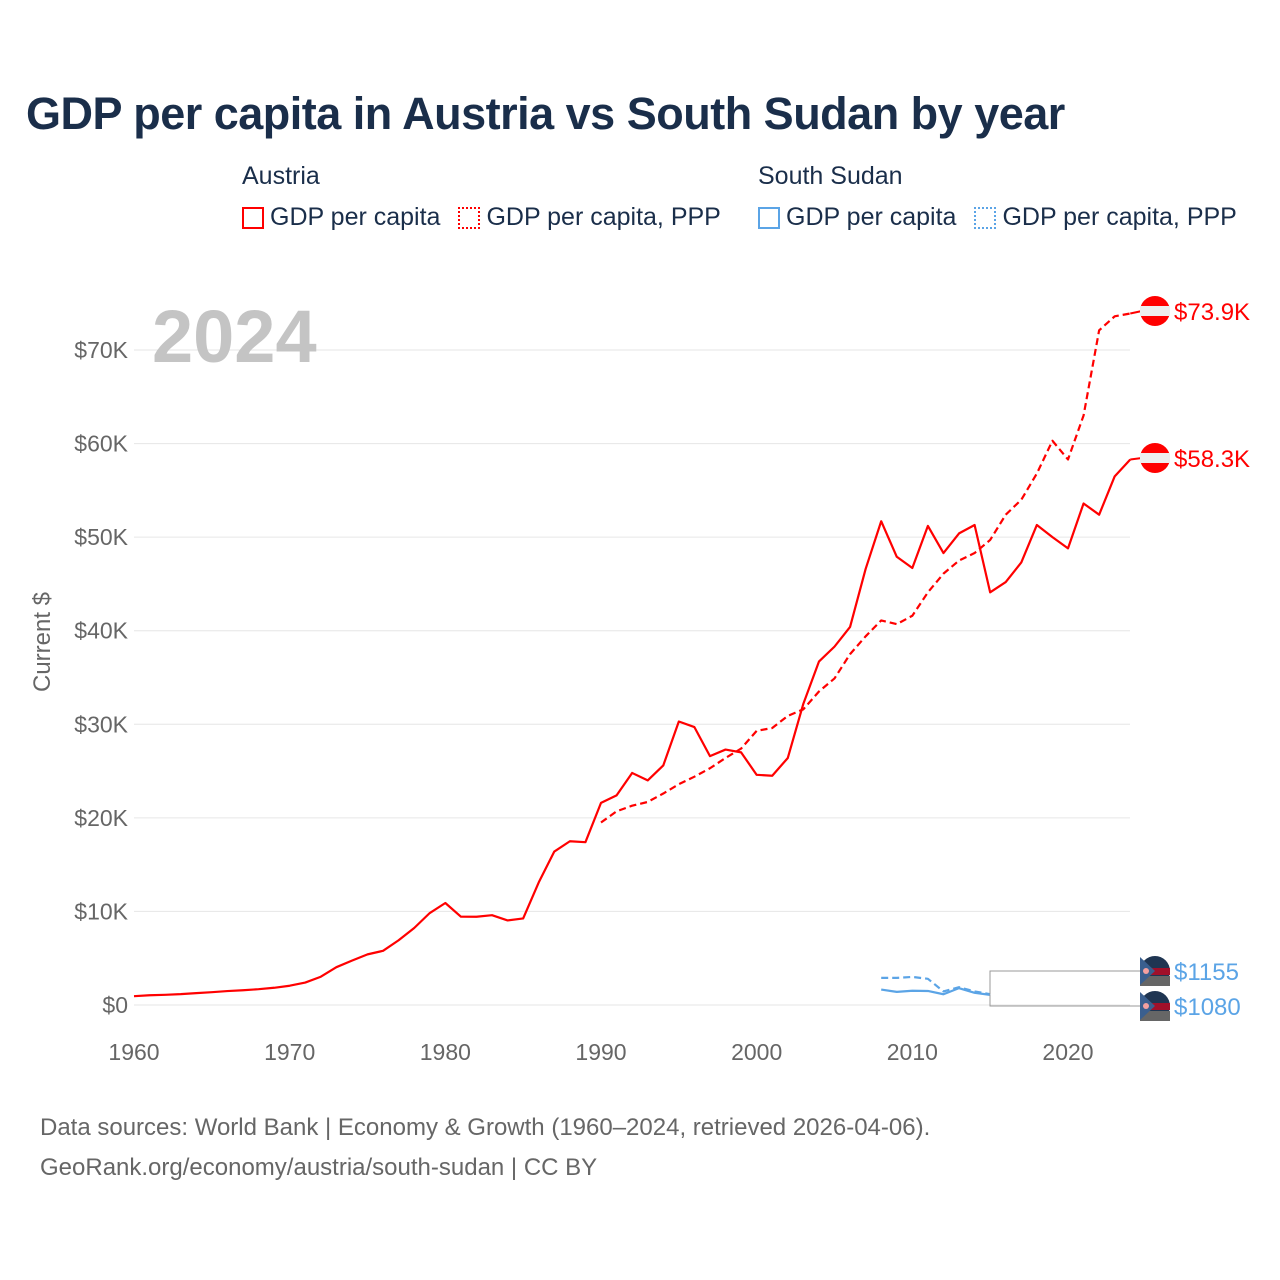 The height and width of the screenshot is (1280, 1280). What do you see at coordinates (830, 176) in the screenshot?
I see `legend-group-title: South Sudan` at bounding box center [830, 176].